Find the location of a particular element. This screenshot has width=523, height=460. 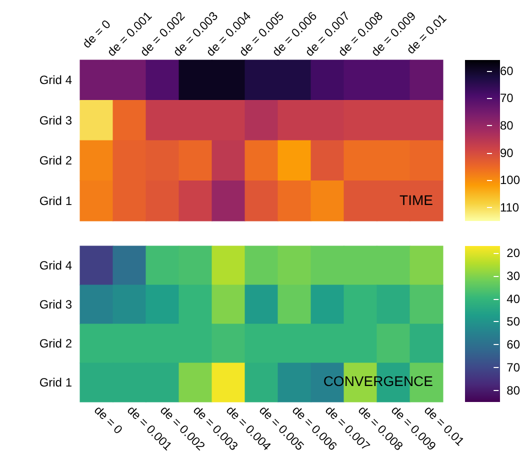

color-bar-label: 30 is located at coordinates (513, 275).